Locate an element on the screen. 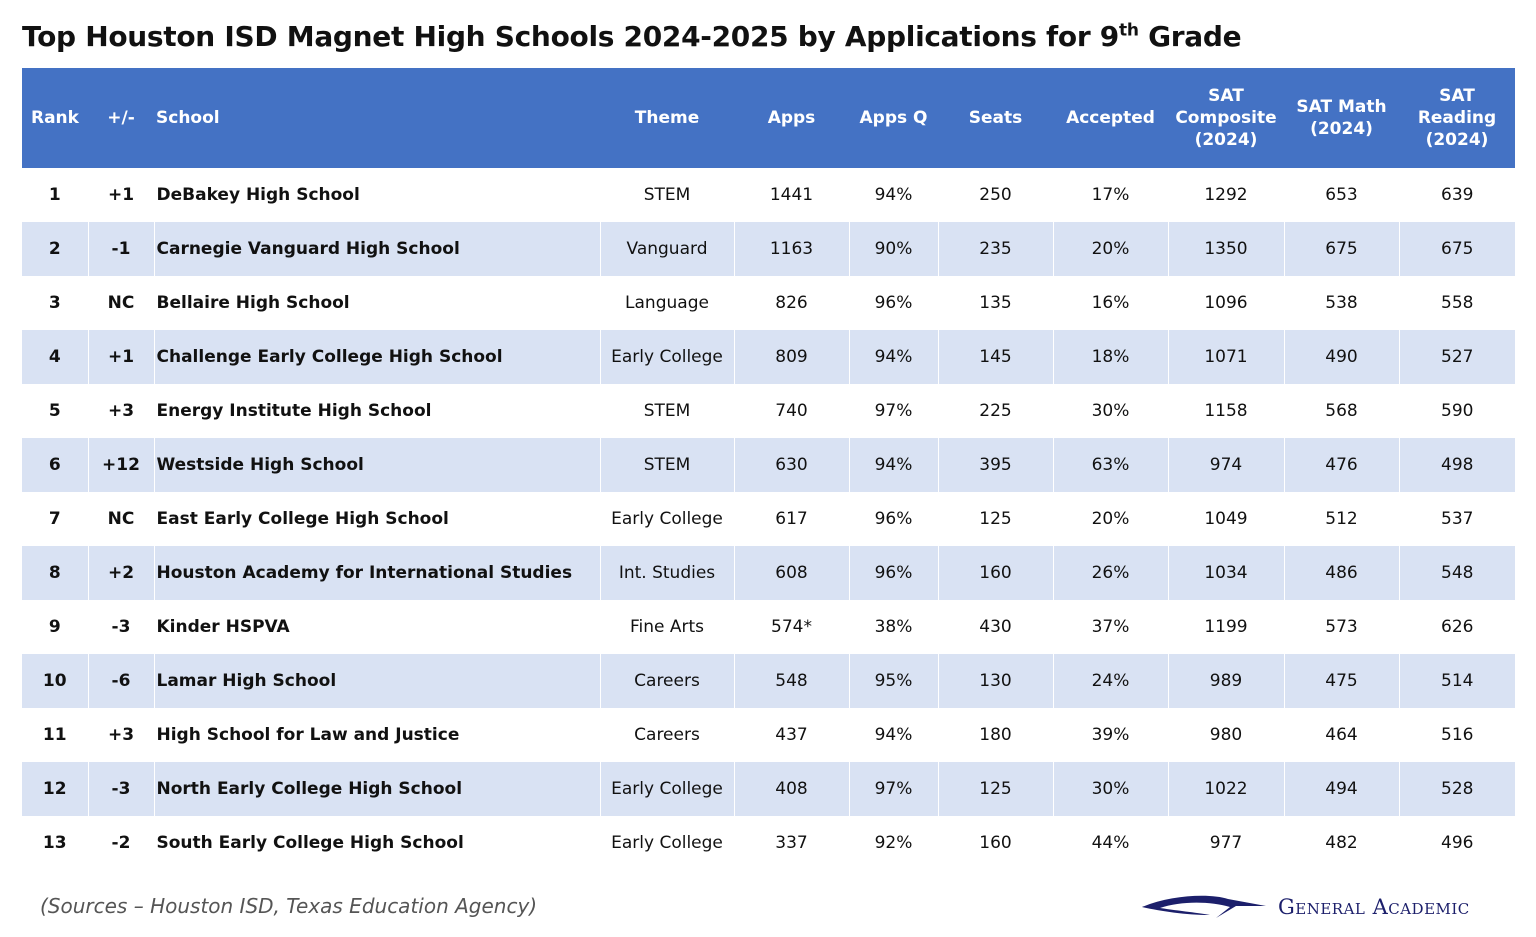 Image resolution: width=1536 pixels, height=937 pixels. table-cell: South Early College High School is located at coordinates (376, 843).